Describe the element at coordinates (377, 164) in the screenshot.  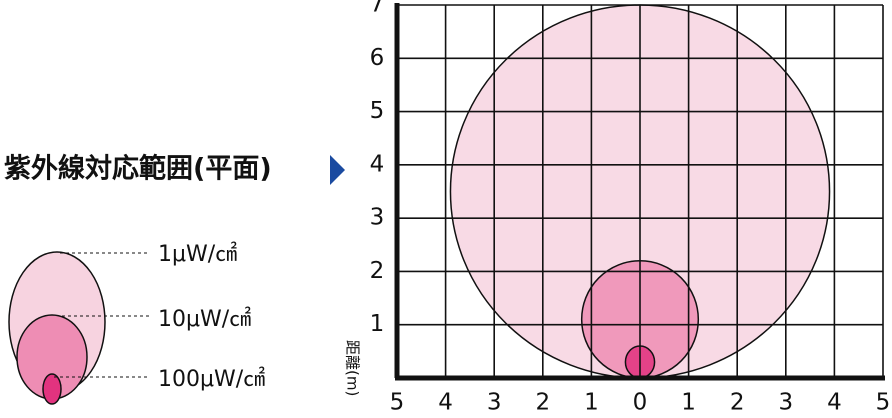
I see `y-tick-label: 4` at that location.